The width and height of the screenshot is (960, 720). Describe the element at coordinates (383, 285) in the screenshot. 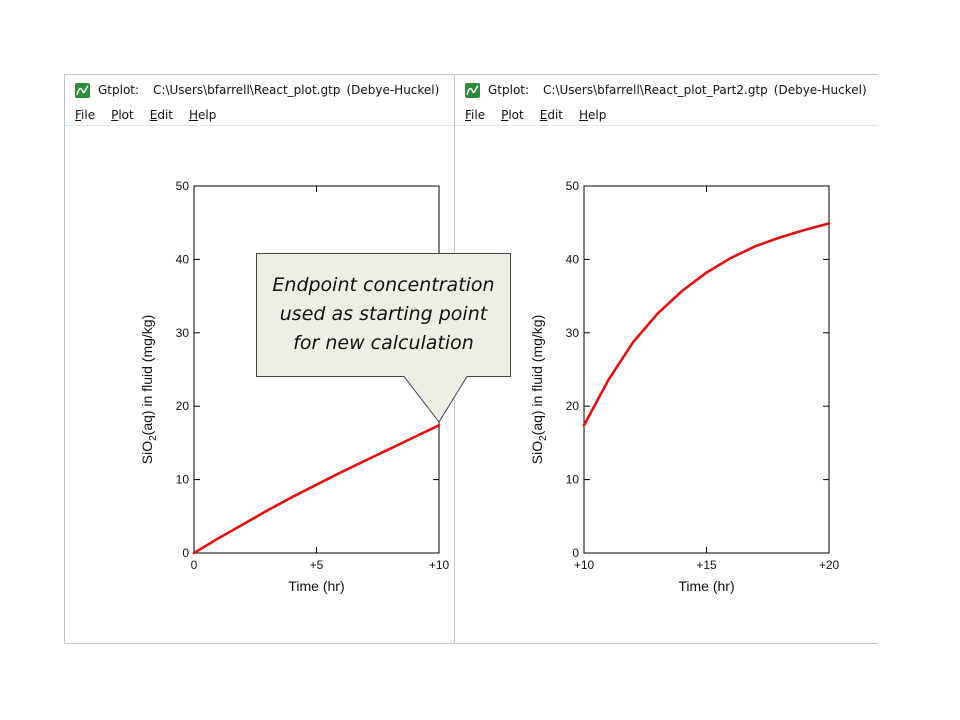

I see `callout-line: Endpoint concentration` at that location.